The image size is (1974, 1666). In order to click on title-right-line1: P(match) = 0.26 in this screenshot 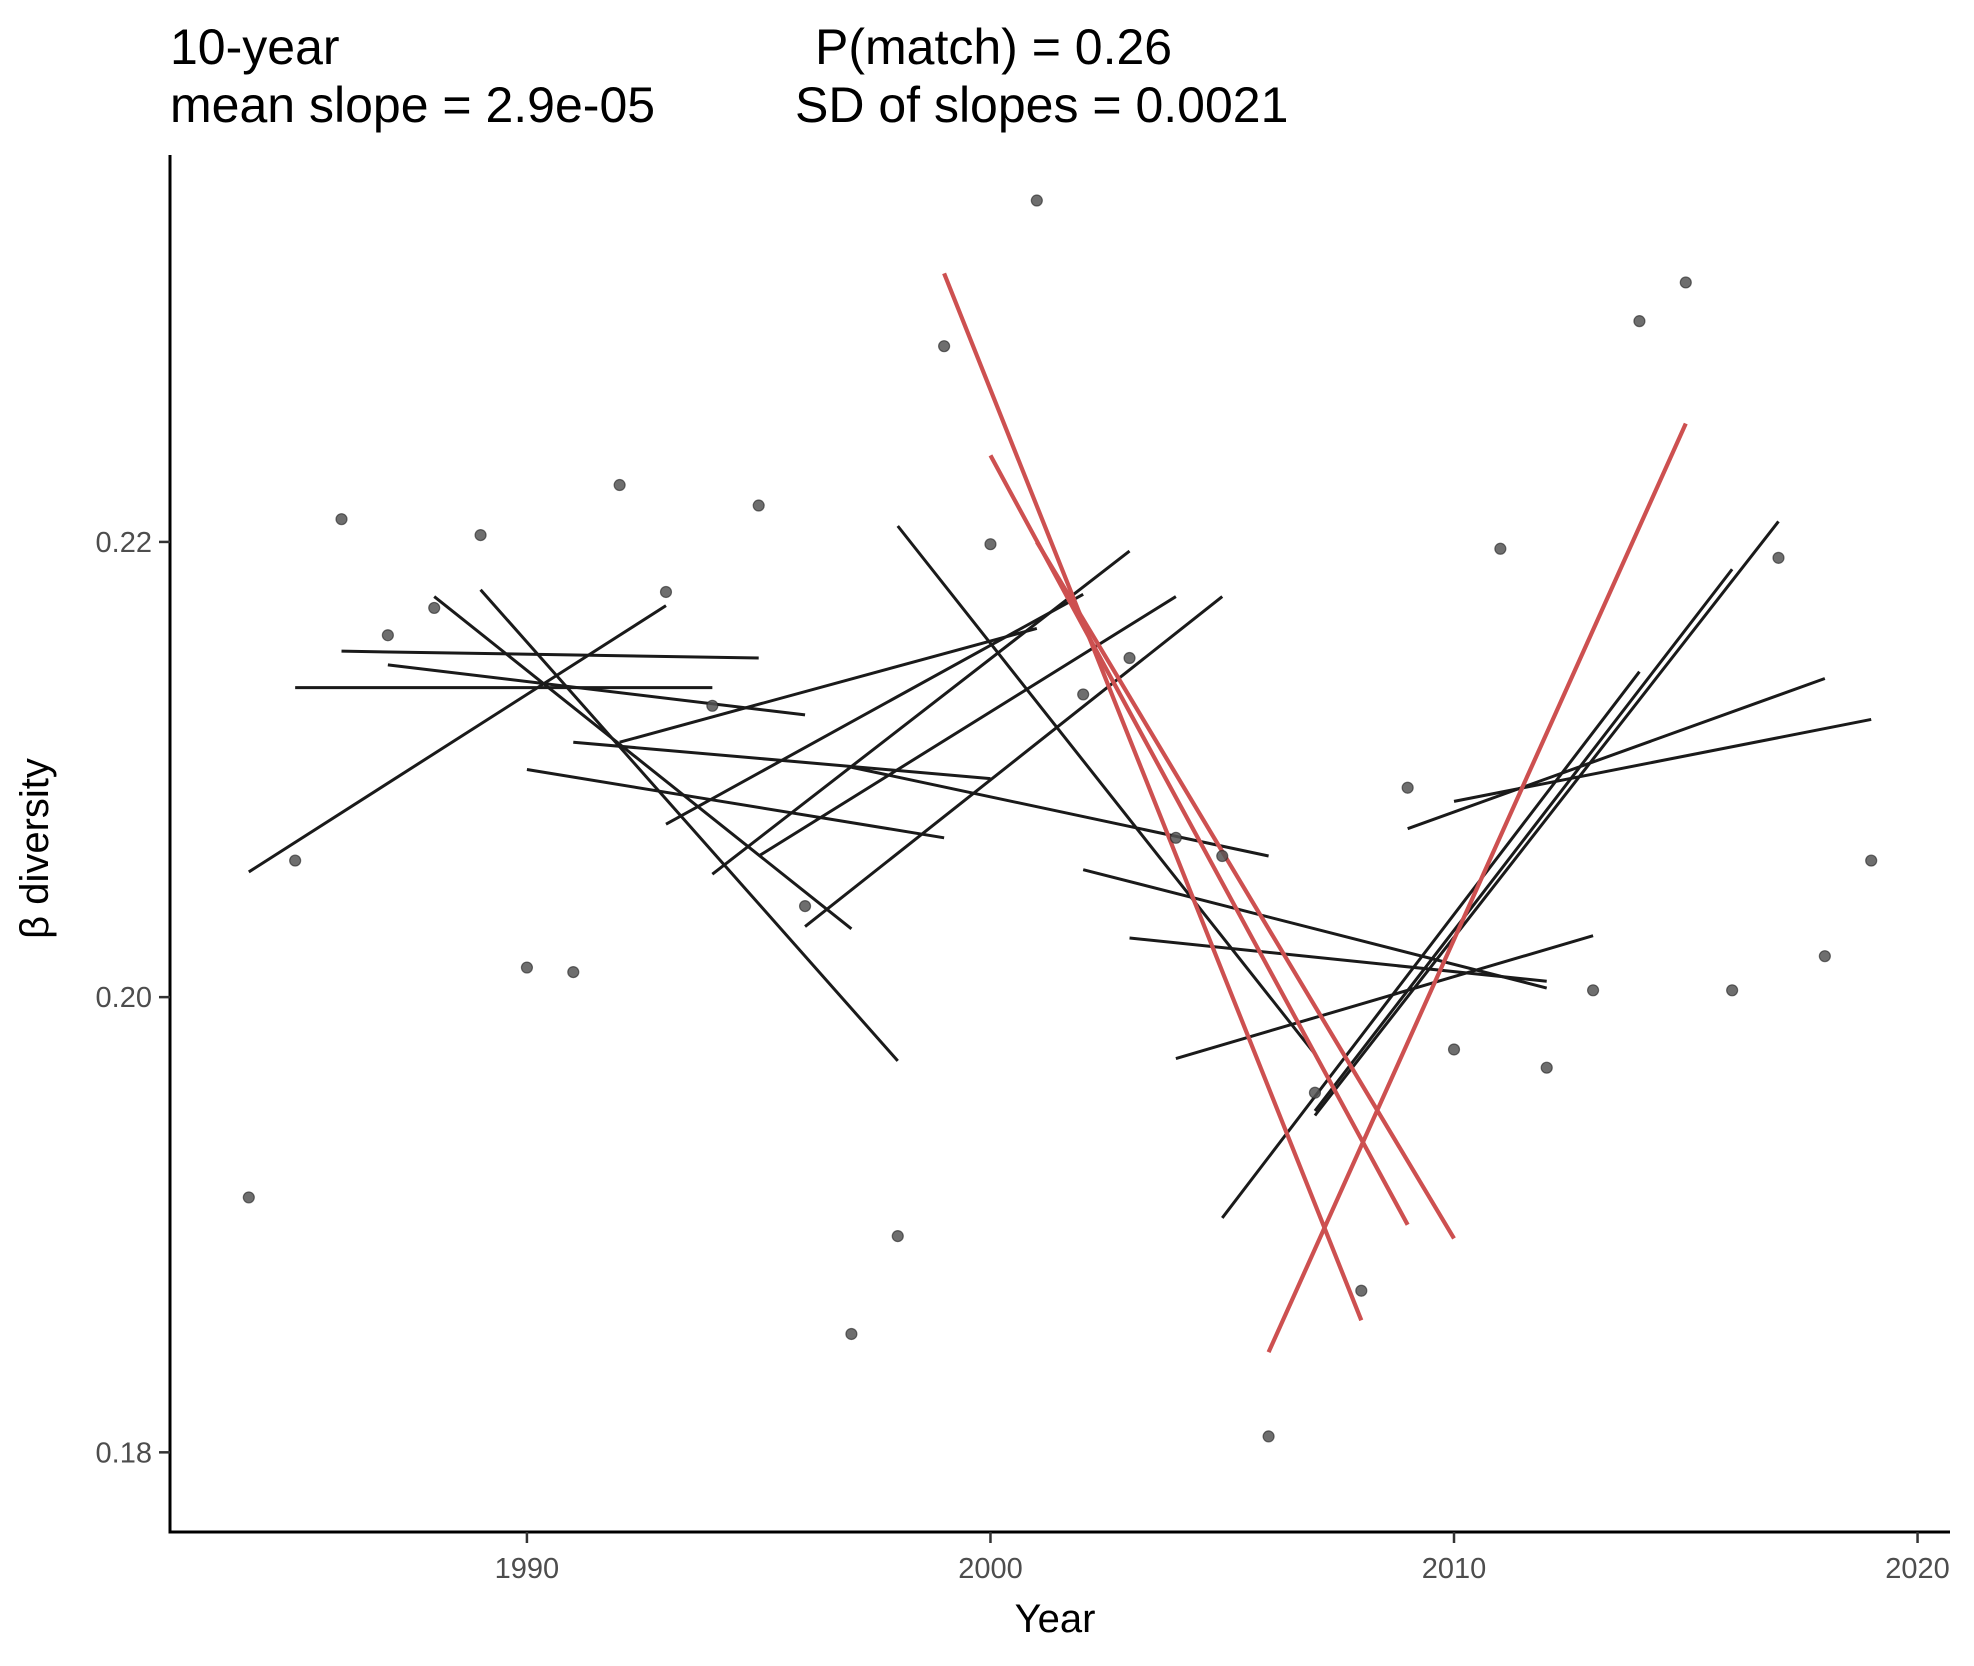, I will do `click(994, 47)`.